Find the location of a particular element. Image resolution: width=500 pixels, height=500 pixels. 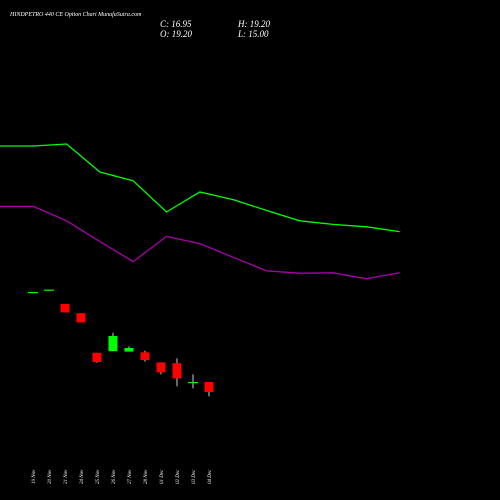

candle-25-nov is located at coordinates (97, 357).